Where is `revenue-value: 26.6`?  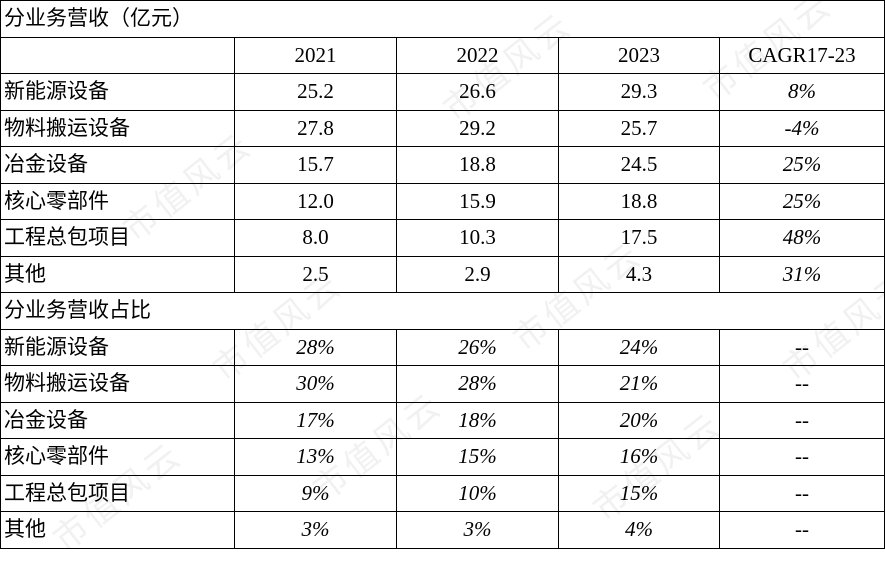 revenue-value: 26.6 is located at coordinates (477, 92).